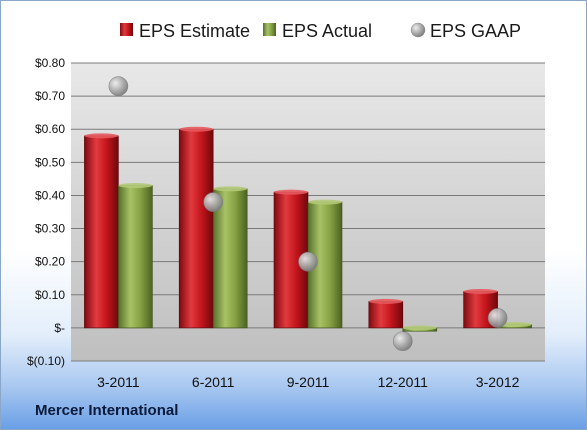 This screenshot has height=430, width=587. Describe the element at coordinates (50, 229) in the screenshot. I see `y-tick-label: $0.30` at that location.